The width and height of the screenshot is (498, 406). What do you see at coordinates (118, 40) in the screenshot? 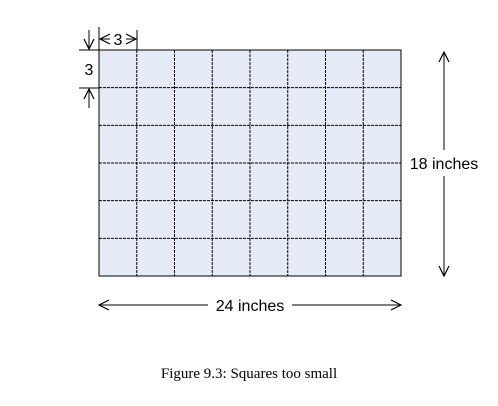
I see `square-width-label: 3` at bounding box center [118, 40].